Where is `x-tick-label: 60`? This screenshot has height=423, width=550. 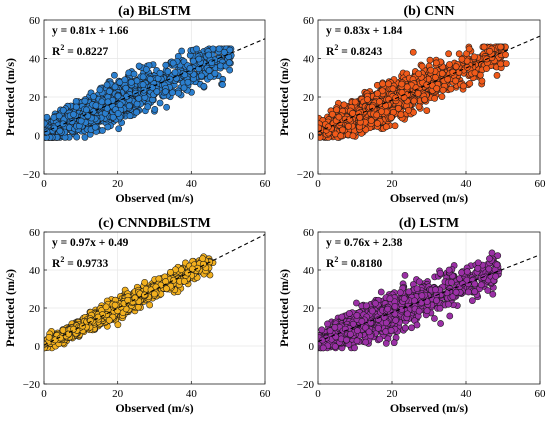
x-tick-label: 60 is located at coordinates (541, 184).